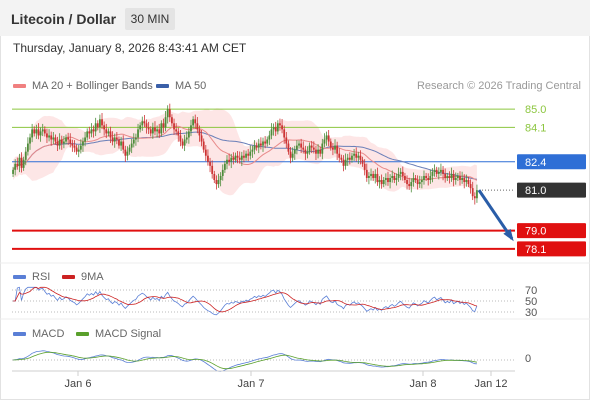 The height and width of the screenshot is (400, 590). What do you see at coordinates (551, 190) in the screenshot?
I see `last-label-box` at bounding box center [551, 190].